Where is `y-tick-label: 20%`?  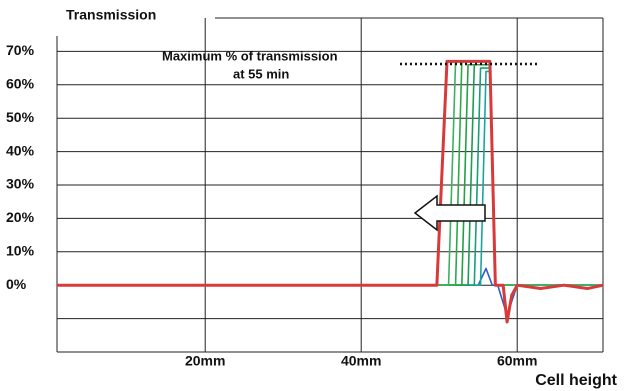 y-tick-label: 20% is located at coordinates (20, 217).